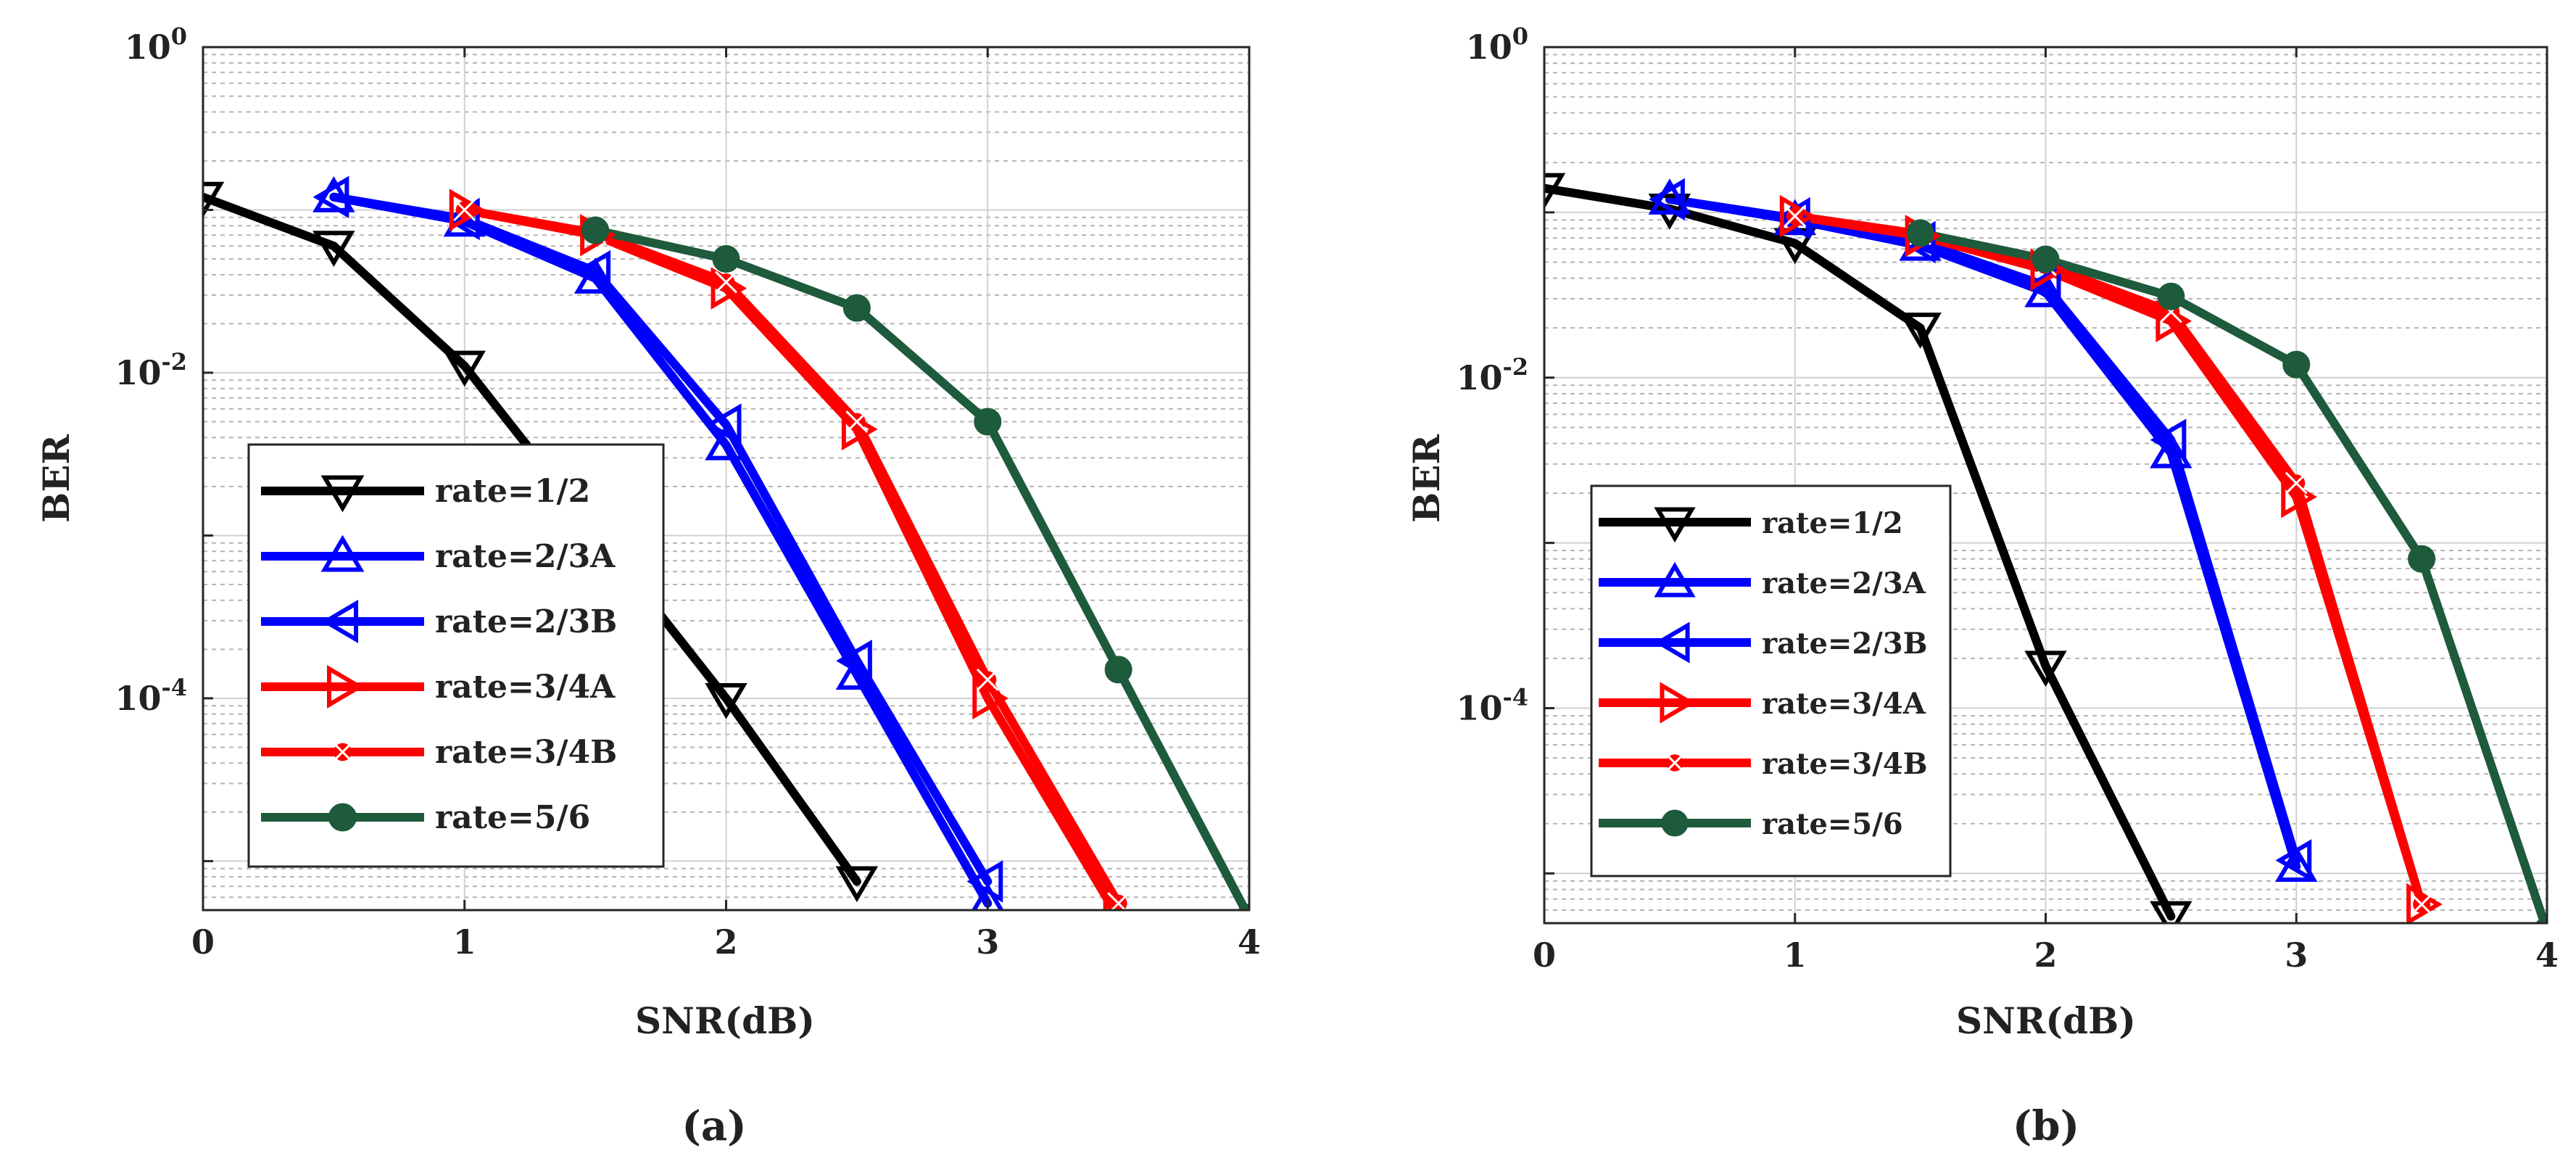 This screenshot has height=1169, width=2576. What do you see at coordinates (987, 942) in the screenshot?
I see `x-tick-label: 3` at bounding box center [987, 942].